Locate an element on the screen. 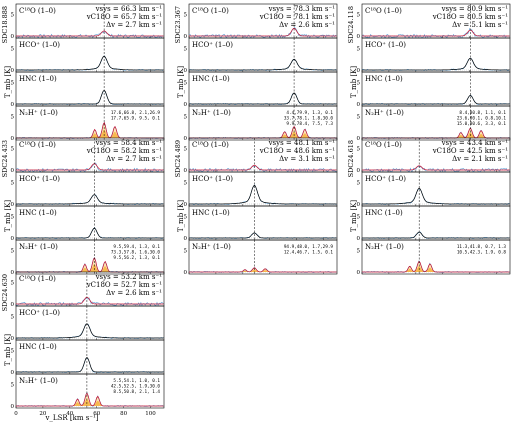 This screenshot has height=423, width=520. n2h-fit-params: 5.5,54.1, 1.0, 0.1 is located at coordinates (136, 381).